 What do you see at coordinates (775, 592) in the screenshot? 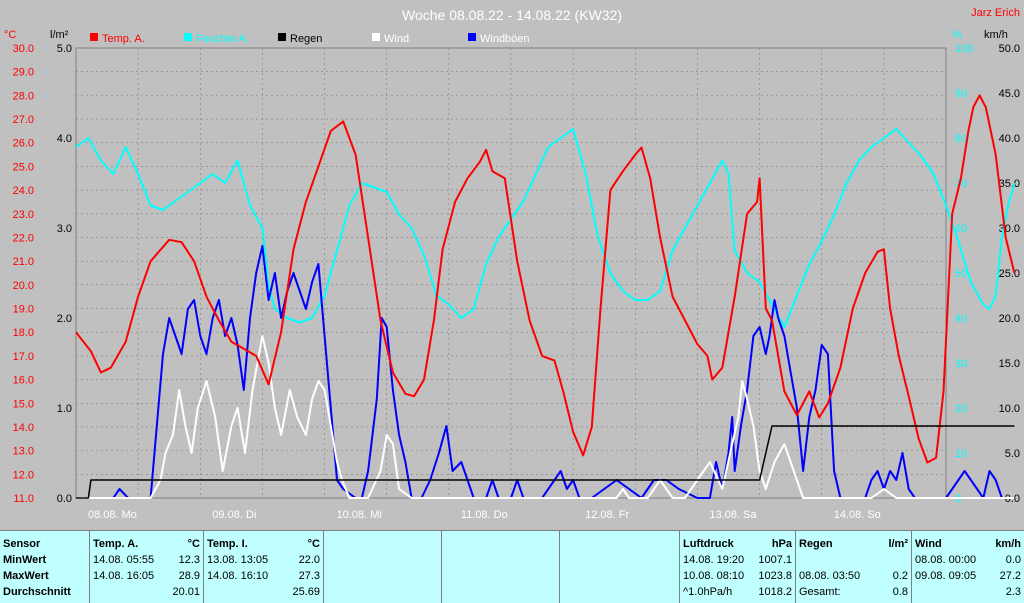
I see `pressure-avg-value: 1018.2` at bounding box center [775, 592].